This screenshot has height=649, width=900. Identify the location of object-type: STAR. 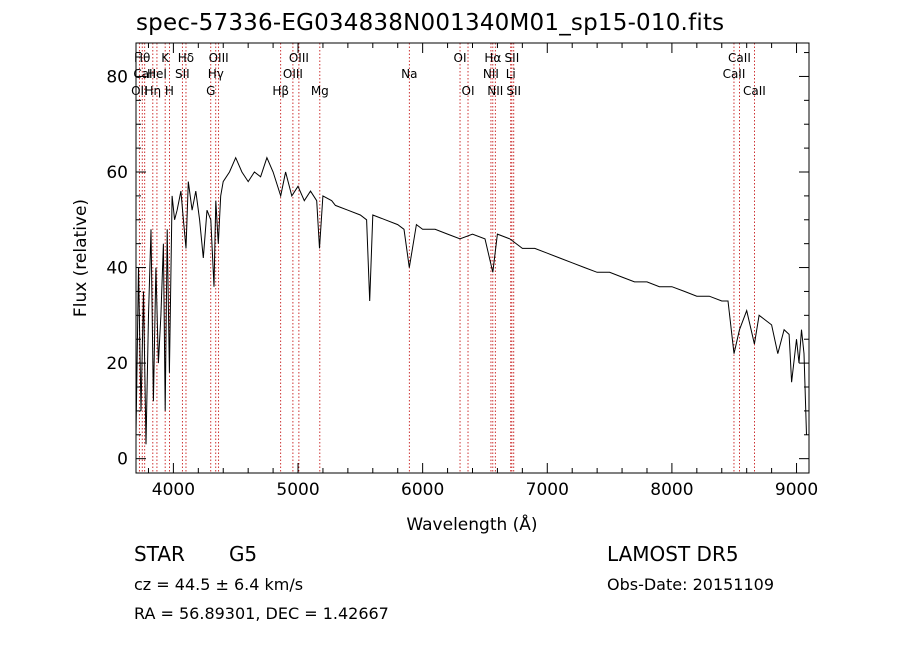
(159, 554).